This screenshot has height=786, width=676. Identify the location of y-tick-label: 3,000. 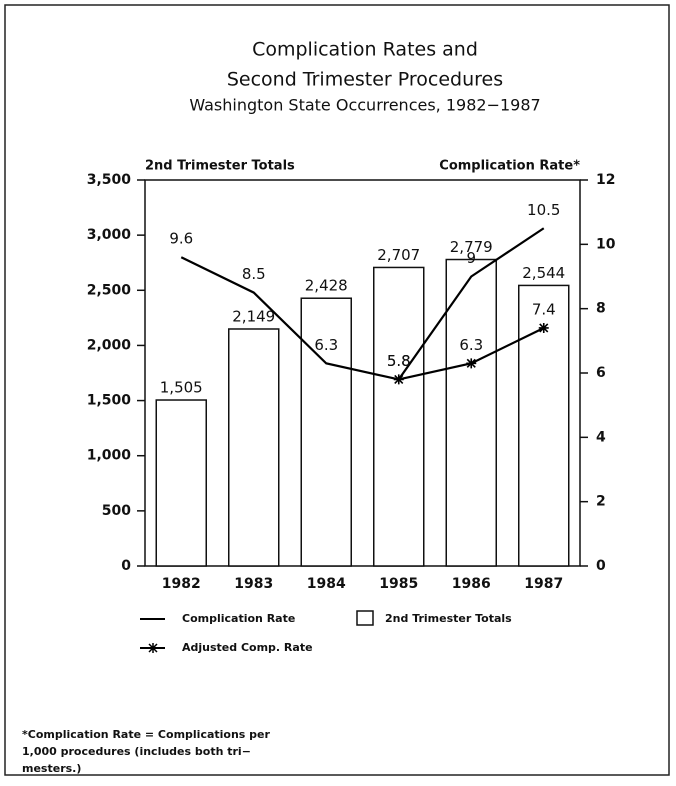
(109, 235).